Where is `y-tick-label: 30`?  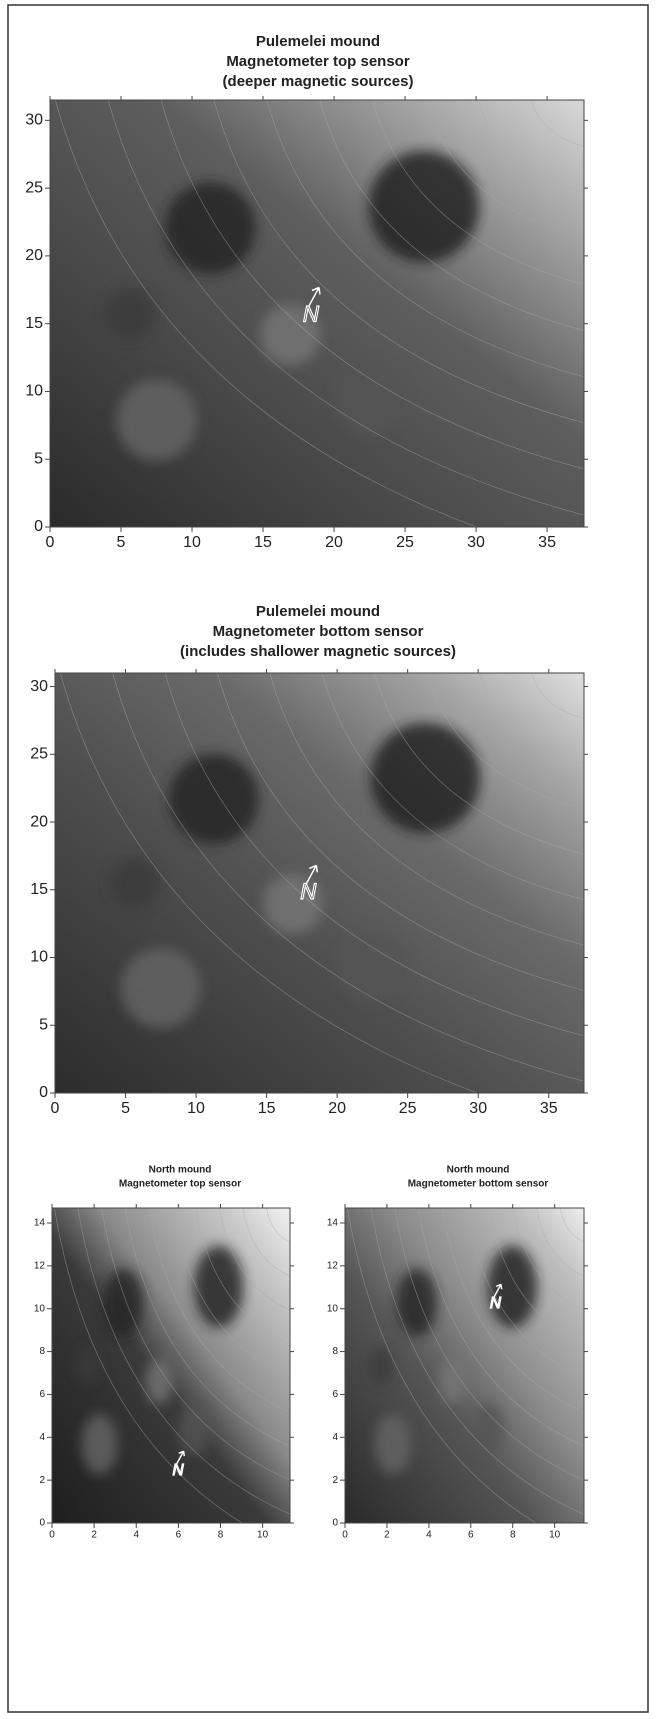
y-tick-label: 30 is located at coordinates (39, 686).